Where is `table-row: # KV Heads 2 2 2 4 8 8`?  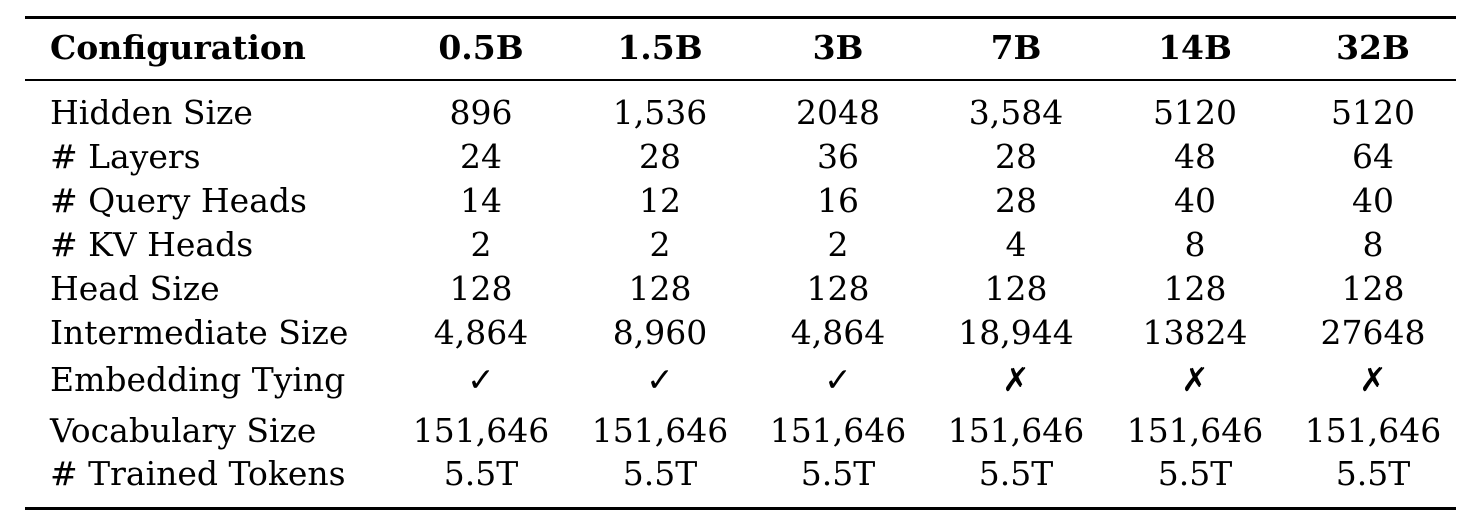
table-row: # KV Heads 2 2 2 4 8 8 is located at coordinates (740, 245).